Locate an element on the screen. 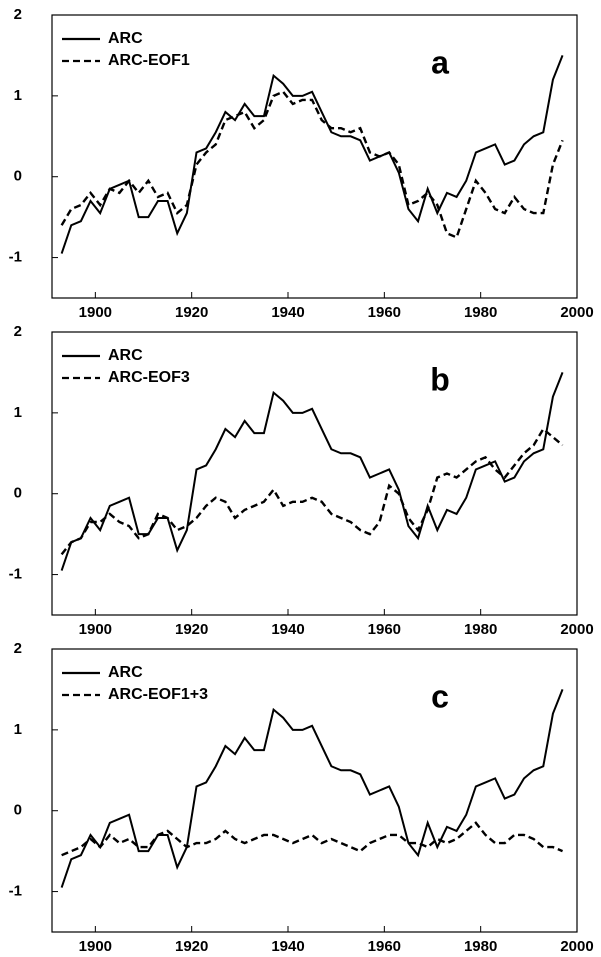 This screenshot has height=957, width=601. panel-label: b is located at coordinates (440, 379).